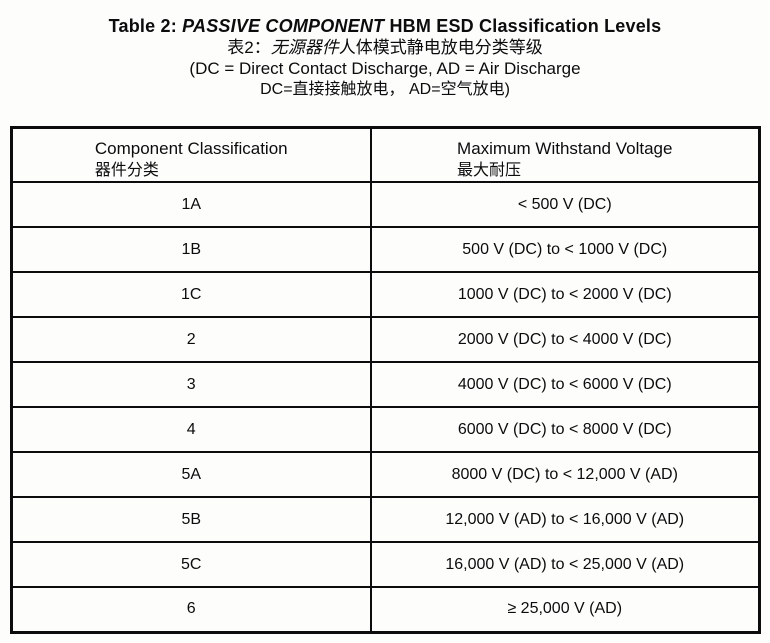 This screenshot has height=643, width=770. Describe the element at coordinates (283, 26) in the screenshot. I see `title-italic-en: PASSIVE COMPONENT` at that location.